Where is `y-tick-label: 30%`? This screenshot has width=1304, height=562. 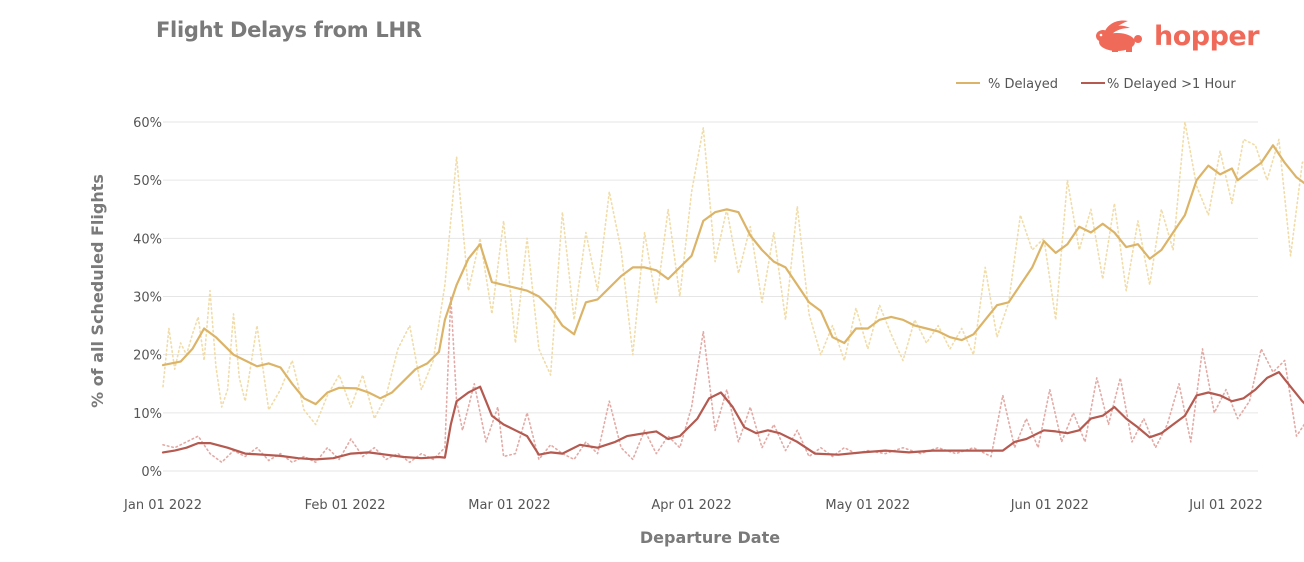
y-tick-label: 30% is located at coordinates (147, 298).